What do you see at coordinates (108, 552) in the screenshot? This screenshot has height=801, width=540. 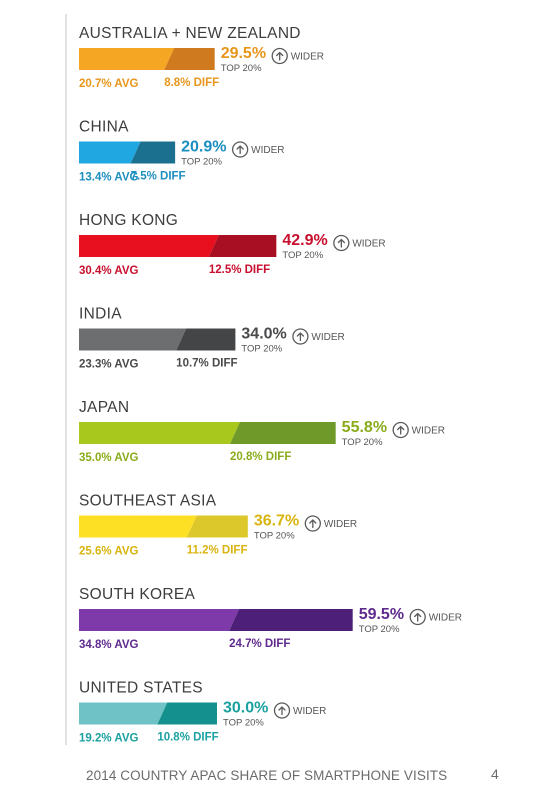 I see `avg-label: 25.6% AVG` at bounding box center [108, 552].